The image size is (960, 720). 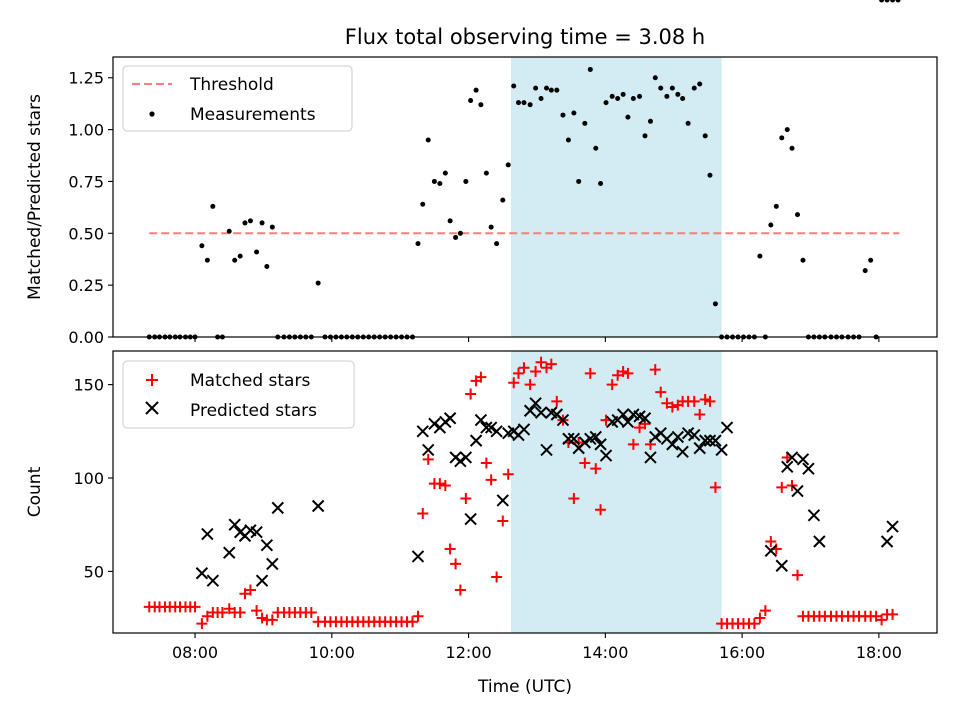 I want to click on y-tick-label: 100, so click(x=88, y=478).